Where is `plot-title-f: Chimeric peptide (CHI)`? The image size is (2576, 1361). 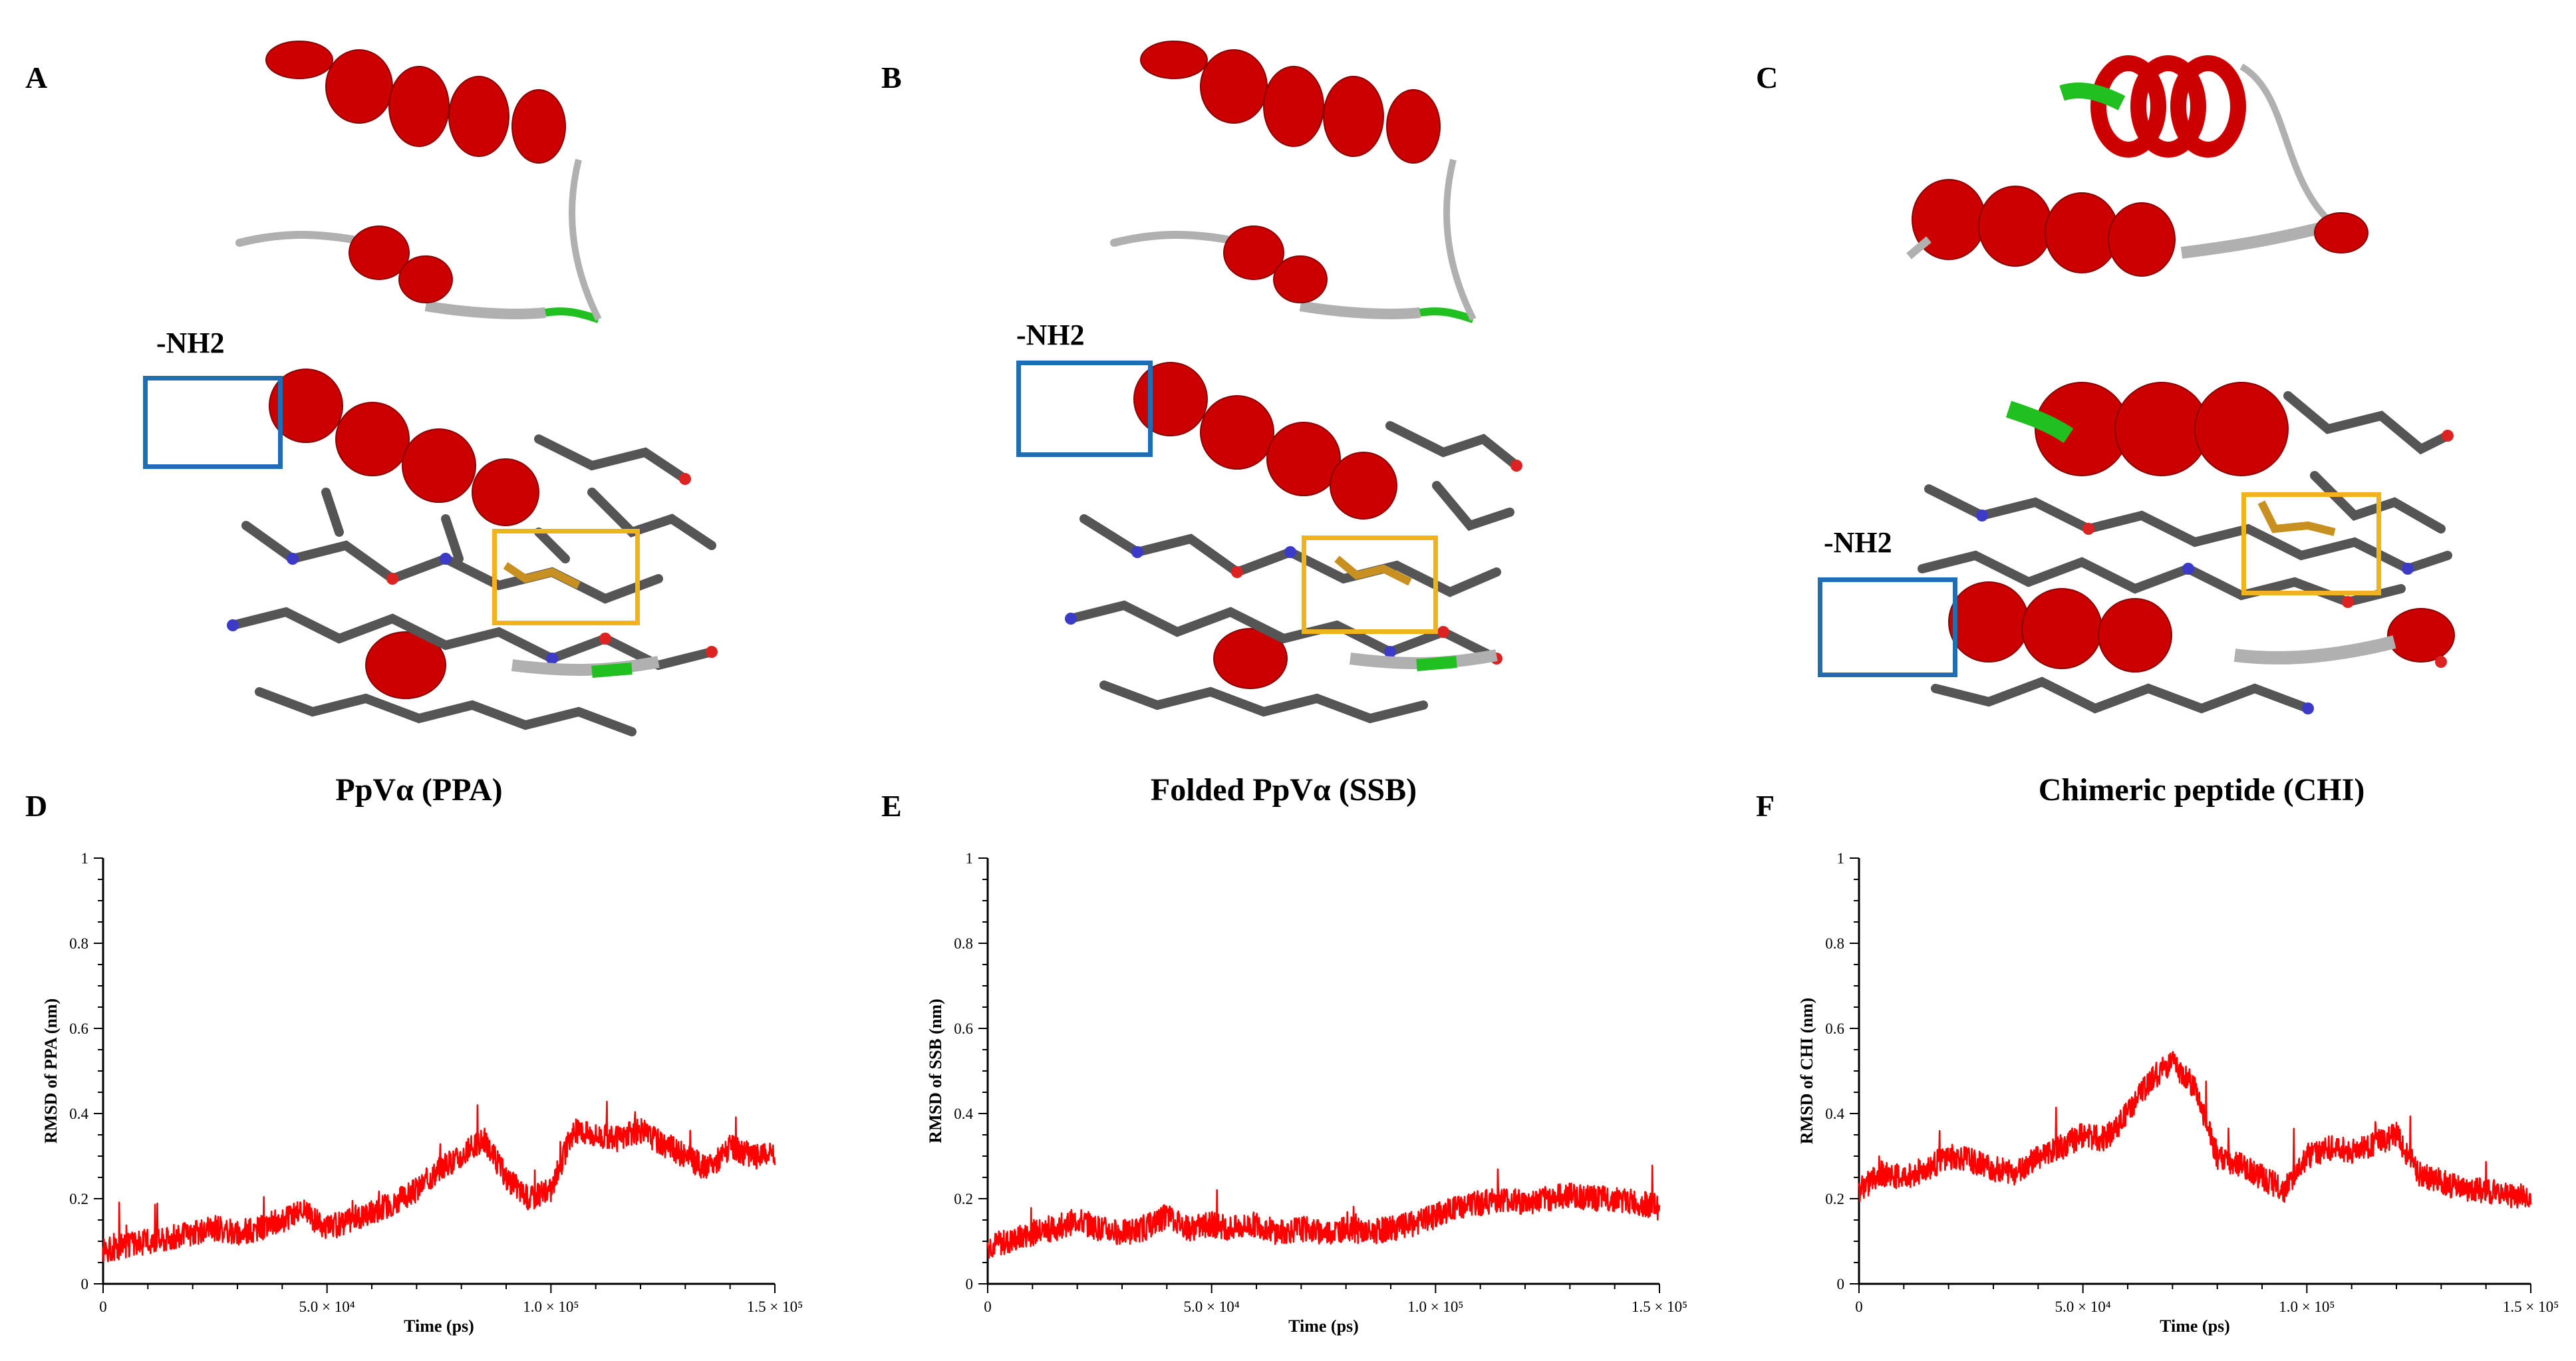
plot-title-f: Chimeric peptide (CHI) is located at coordinates (2201, 790).